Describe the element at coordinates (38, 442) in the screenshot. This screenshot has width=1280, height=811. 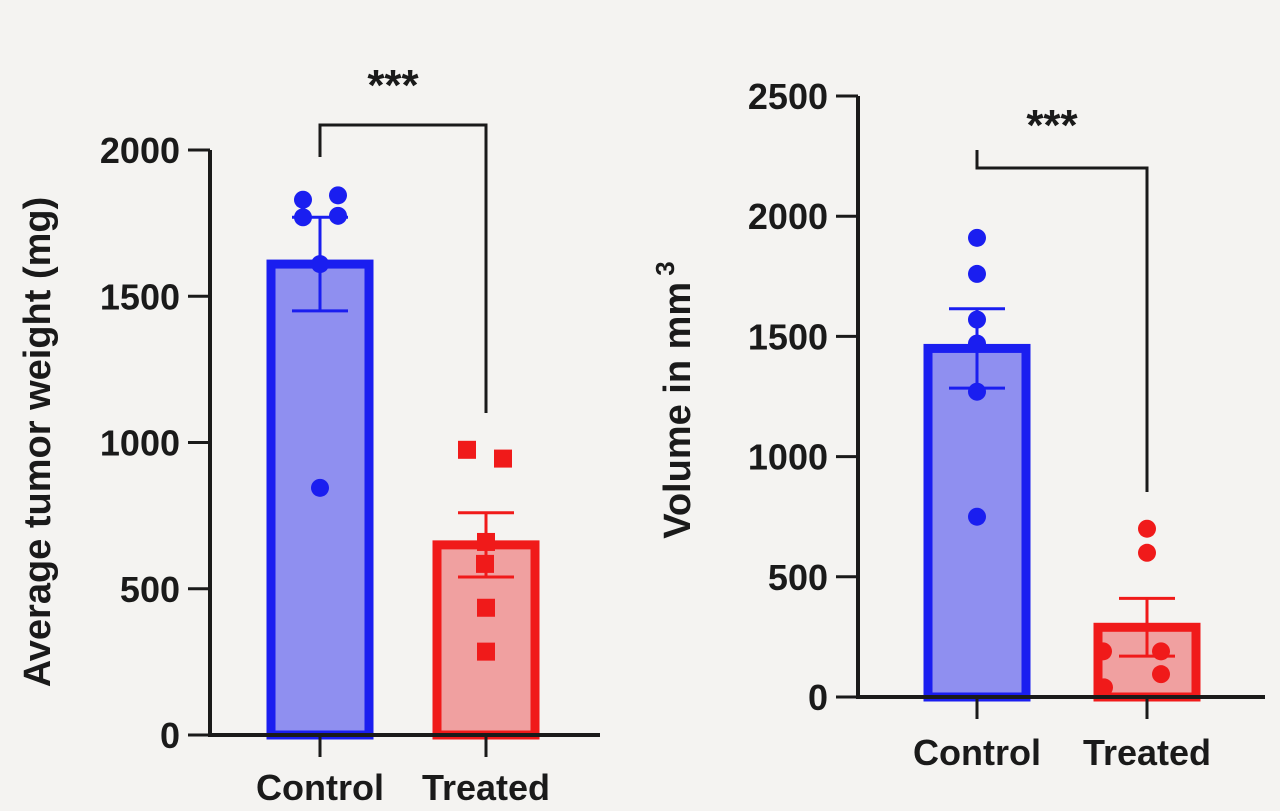
I see `y-axis-title: Average tumor weight (mg)` at that location.